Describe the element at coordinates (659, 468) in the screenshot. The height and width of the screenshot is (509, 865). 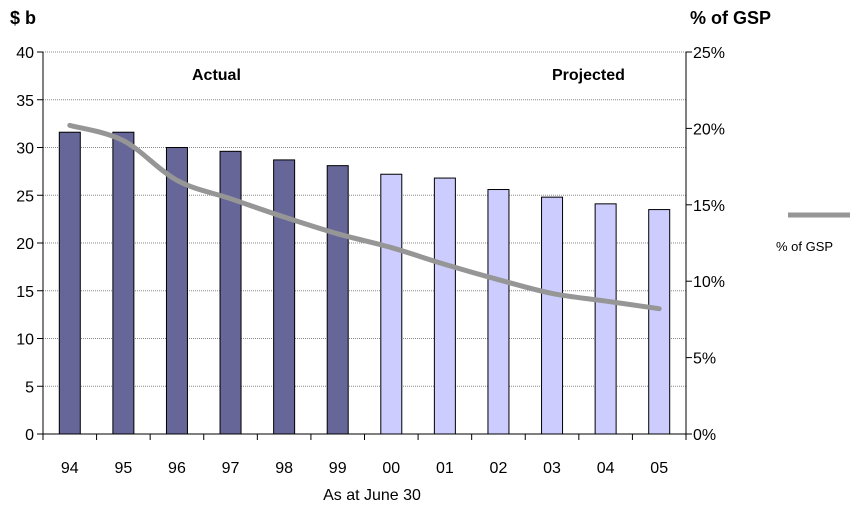
I see `x-tick-label: 05` at that location.